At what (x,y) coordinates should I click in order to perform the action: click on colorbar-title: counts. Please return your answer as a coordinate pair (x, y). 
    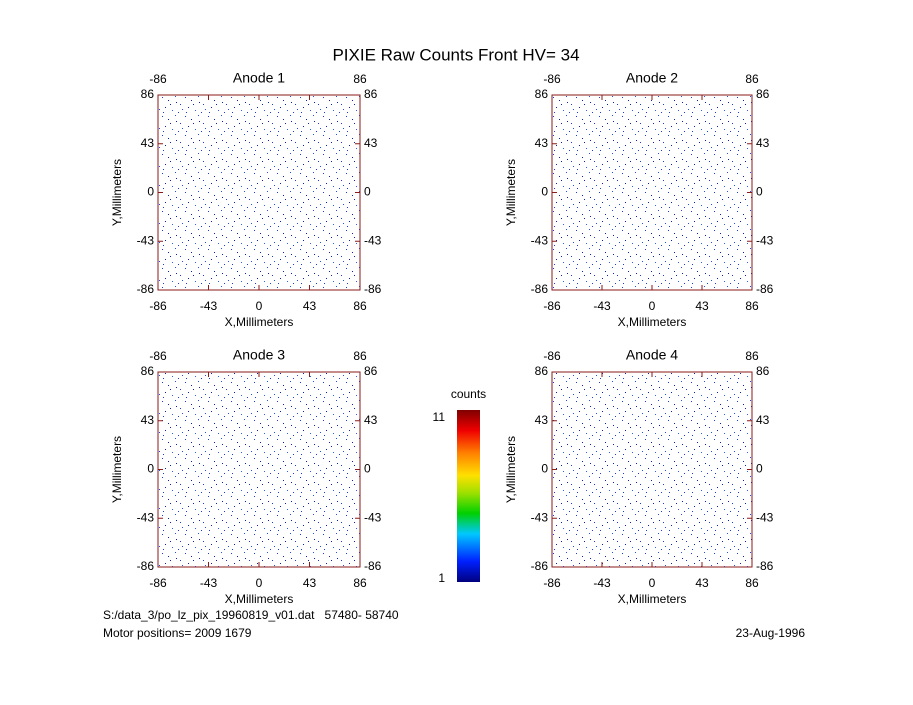
    Looking at the image, I should click on (468, 394).